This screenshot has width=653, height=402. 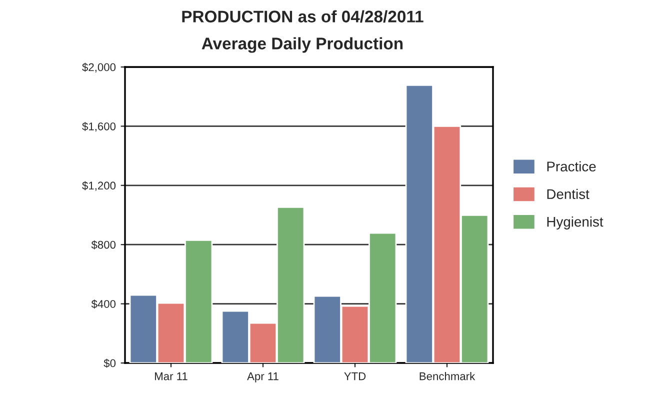 I want to click on y-tick-label: $400, so click(x=103, y=304).